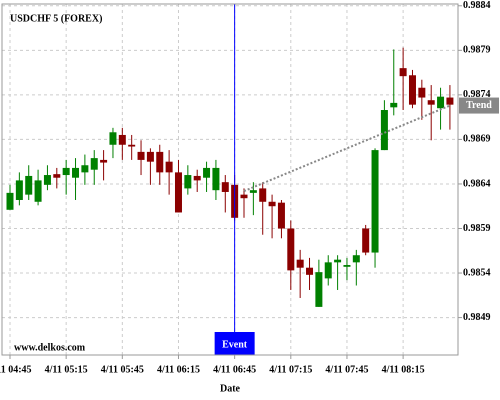 Image resolution: width=500 pixels, height=400 pixels. What do you see at coordinates (230, 388) in the screenshot?
I see `x-axis-title: Date` at bounding box center [230, 388].